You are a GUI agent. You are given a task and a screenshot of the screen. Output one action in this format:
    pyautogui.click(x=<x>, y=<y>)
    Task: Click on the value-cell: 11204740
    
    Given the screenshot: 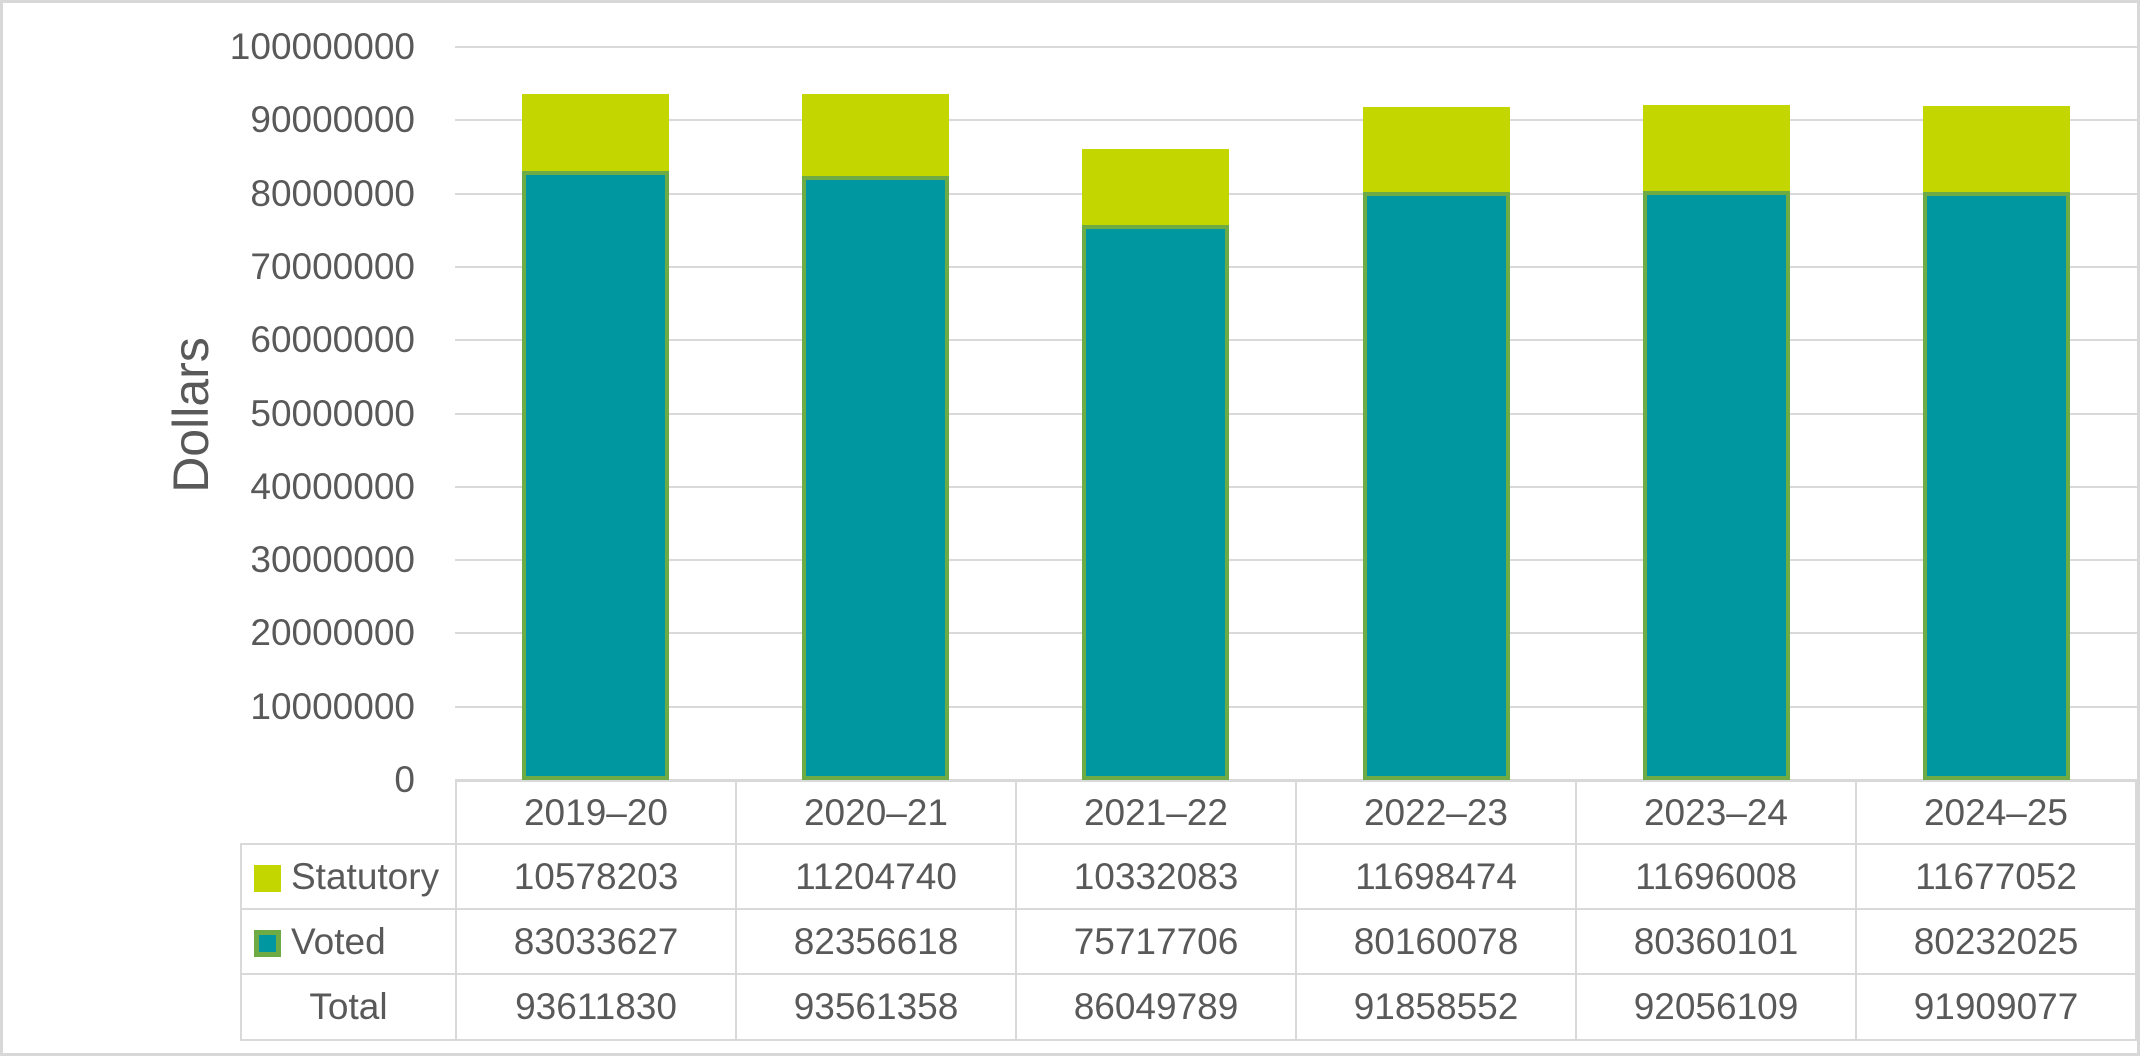 What is the action you would take?
    pyautogui.click(x=876, y=876)
    